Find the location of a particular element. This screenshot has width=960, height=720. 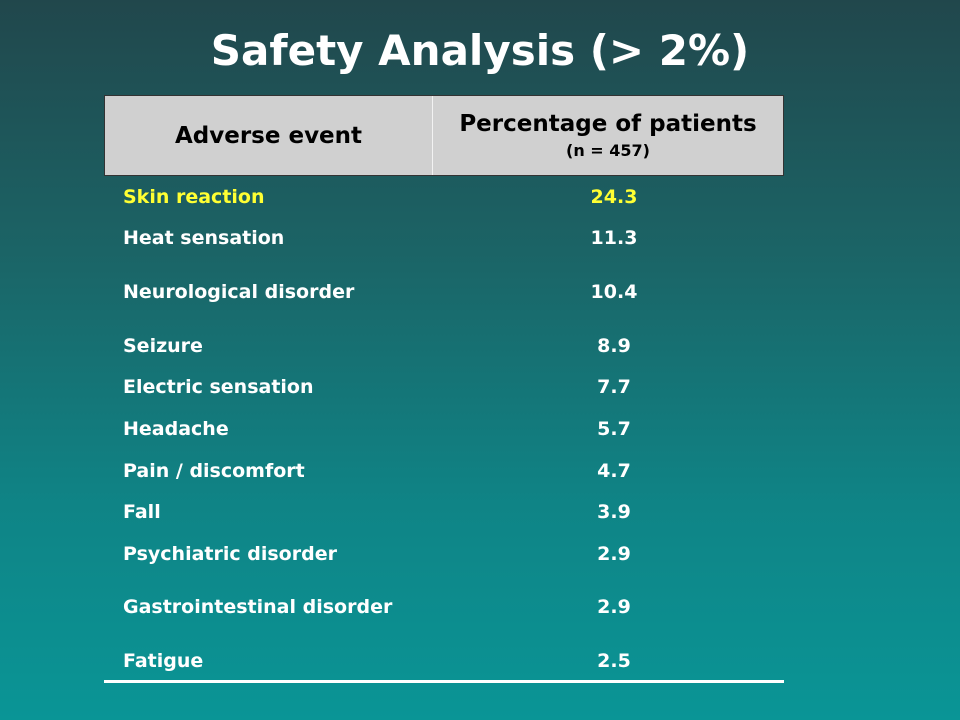

header-adverse-event-label: Adverse event is located at coordinates (268, 135).